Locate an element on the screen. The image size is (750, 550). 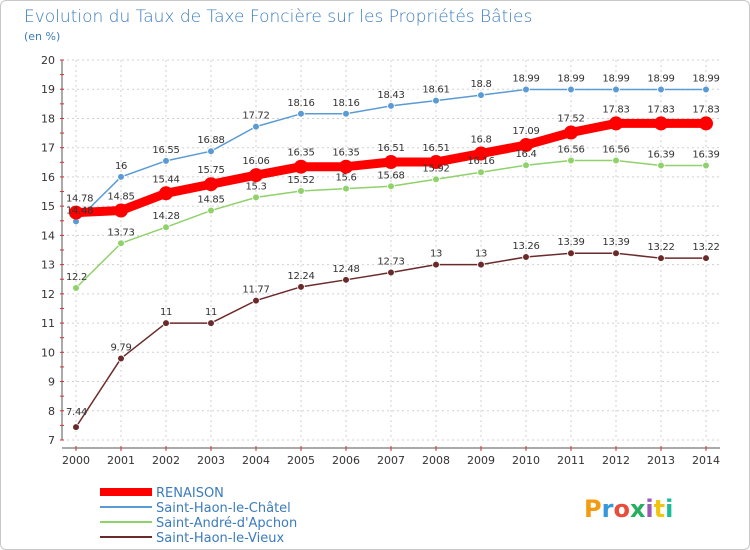
data-label: 15.92 is located at coordinates (435, 168).